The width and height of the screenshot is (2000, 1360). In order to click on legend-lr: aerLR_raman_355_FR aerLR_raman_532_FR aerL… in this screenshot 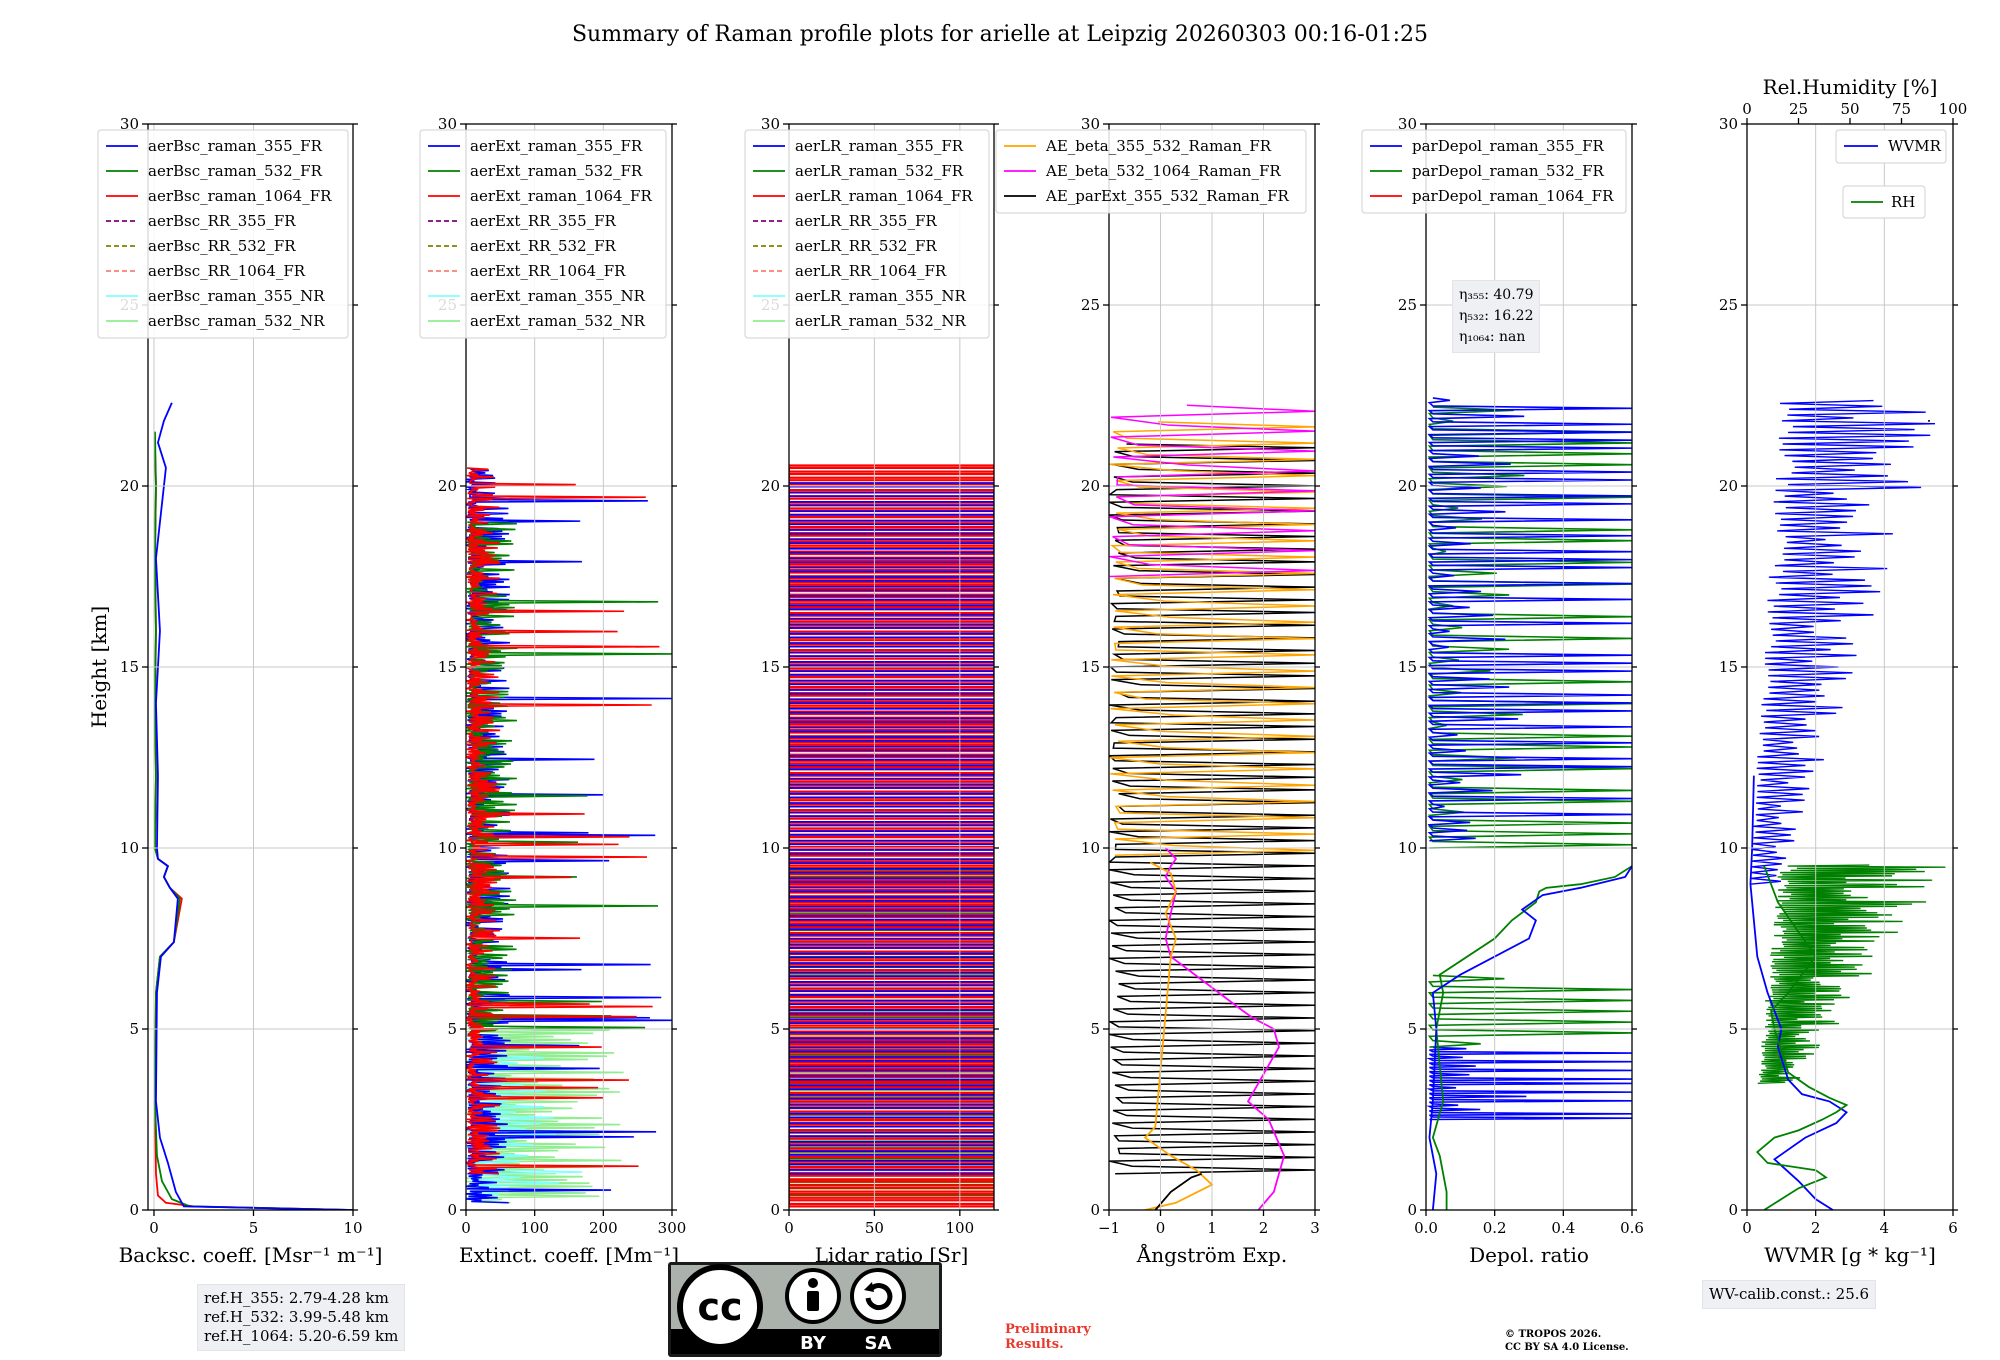, I will do `click(867, 234)`.